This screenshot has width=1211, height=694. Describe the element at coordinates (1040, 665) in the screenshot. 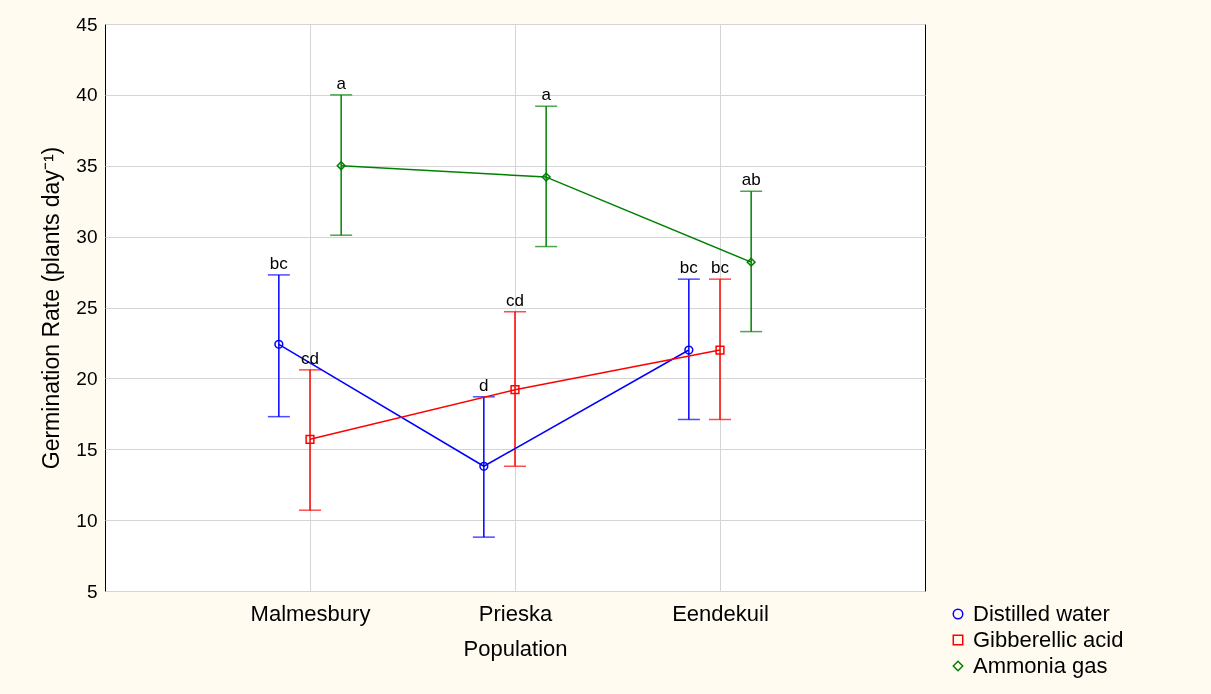

I see `legend-label: Ammonia gas` at that location.